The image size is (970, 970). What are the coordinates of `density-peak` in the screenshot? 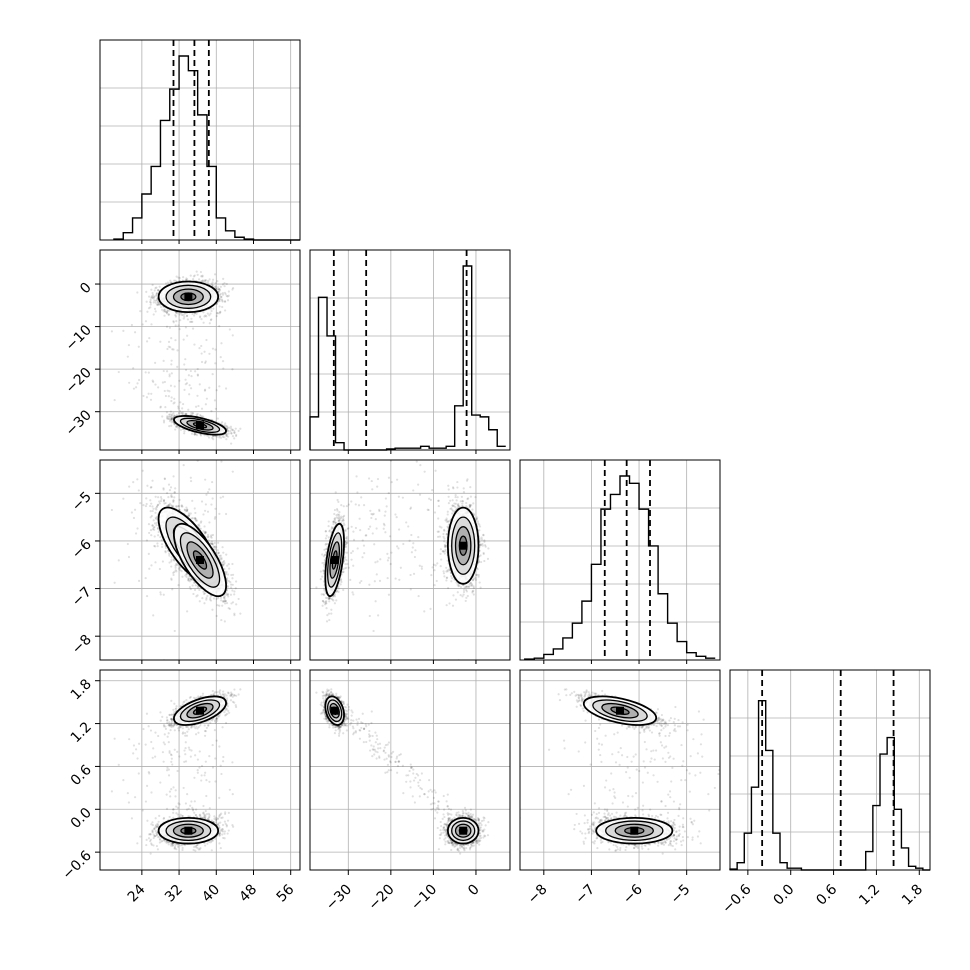 It's located at (200, 425).